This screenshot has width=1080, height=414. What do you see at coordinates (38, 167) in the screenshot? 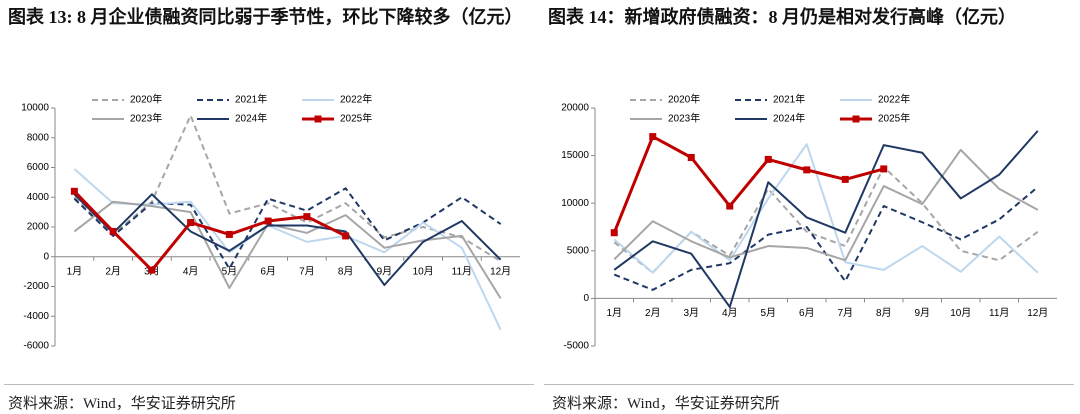
I see `y-tick-label: 6000` at bounding box center [38, 167].